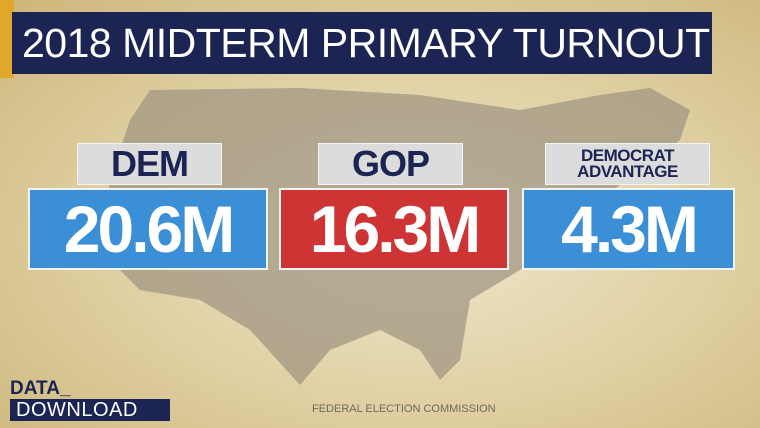 The width and height of the screenshot is (760, 428). I want to click on source: FEDERAL ELECTION COMMISSION, so click(404, 409).